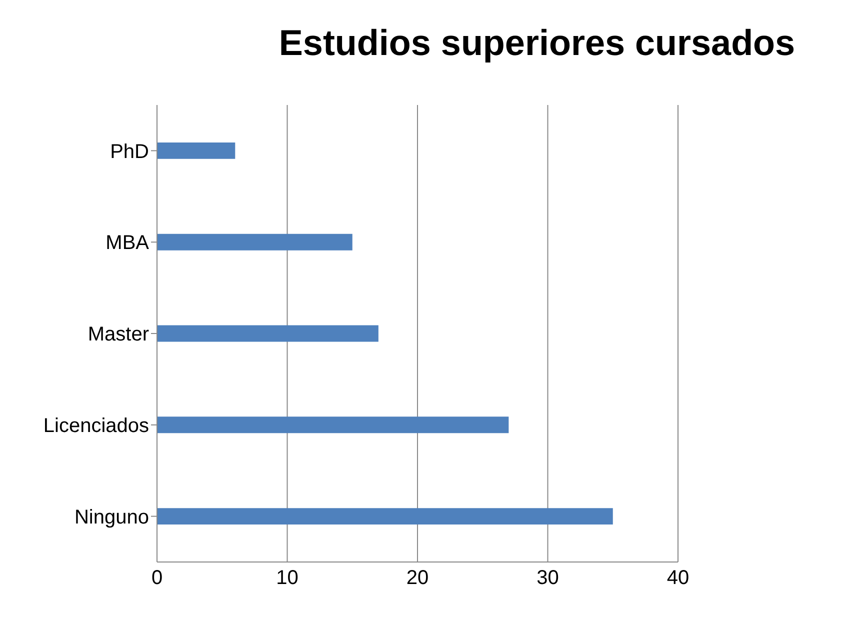 The image size is (843, 627). What do you see at coordinates (111, 517) in the screenshot?
I see `y-tick-label: Ninguno` at bounding box center [111, 517].